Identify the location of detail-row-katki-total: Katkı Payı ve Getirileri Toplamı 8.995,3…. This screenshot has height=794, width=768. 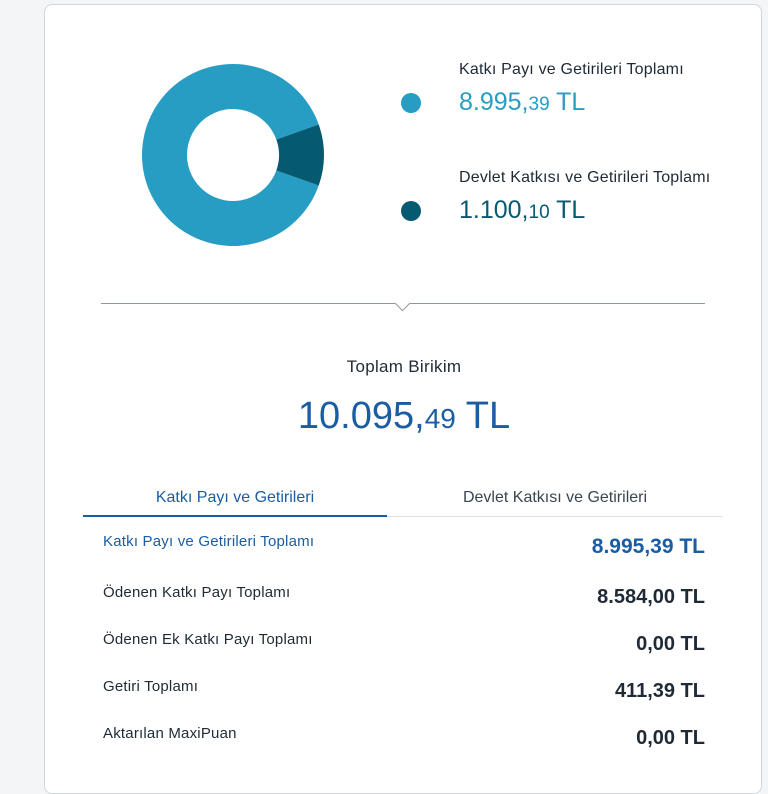
(404, 548).